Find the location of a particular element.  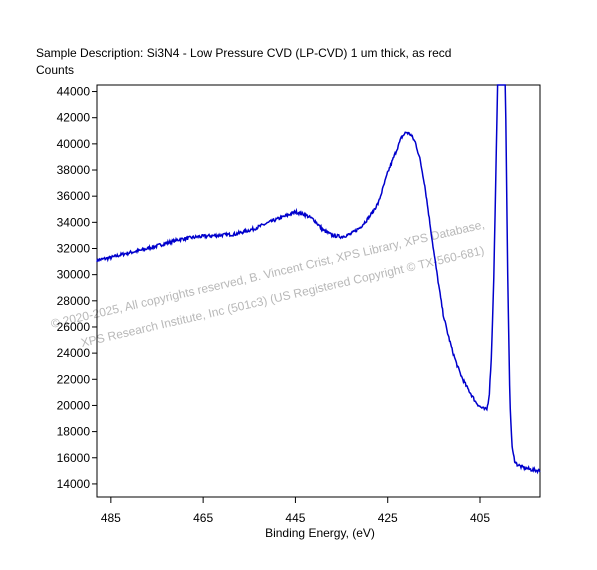

y-axis-label: Counts is located at coordinates (55, 70).